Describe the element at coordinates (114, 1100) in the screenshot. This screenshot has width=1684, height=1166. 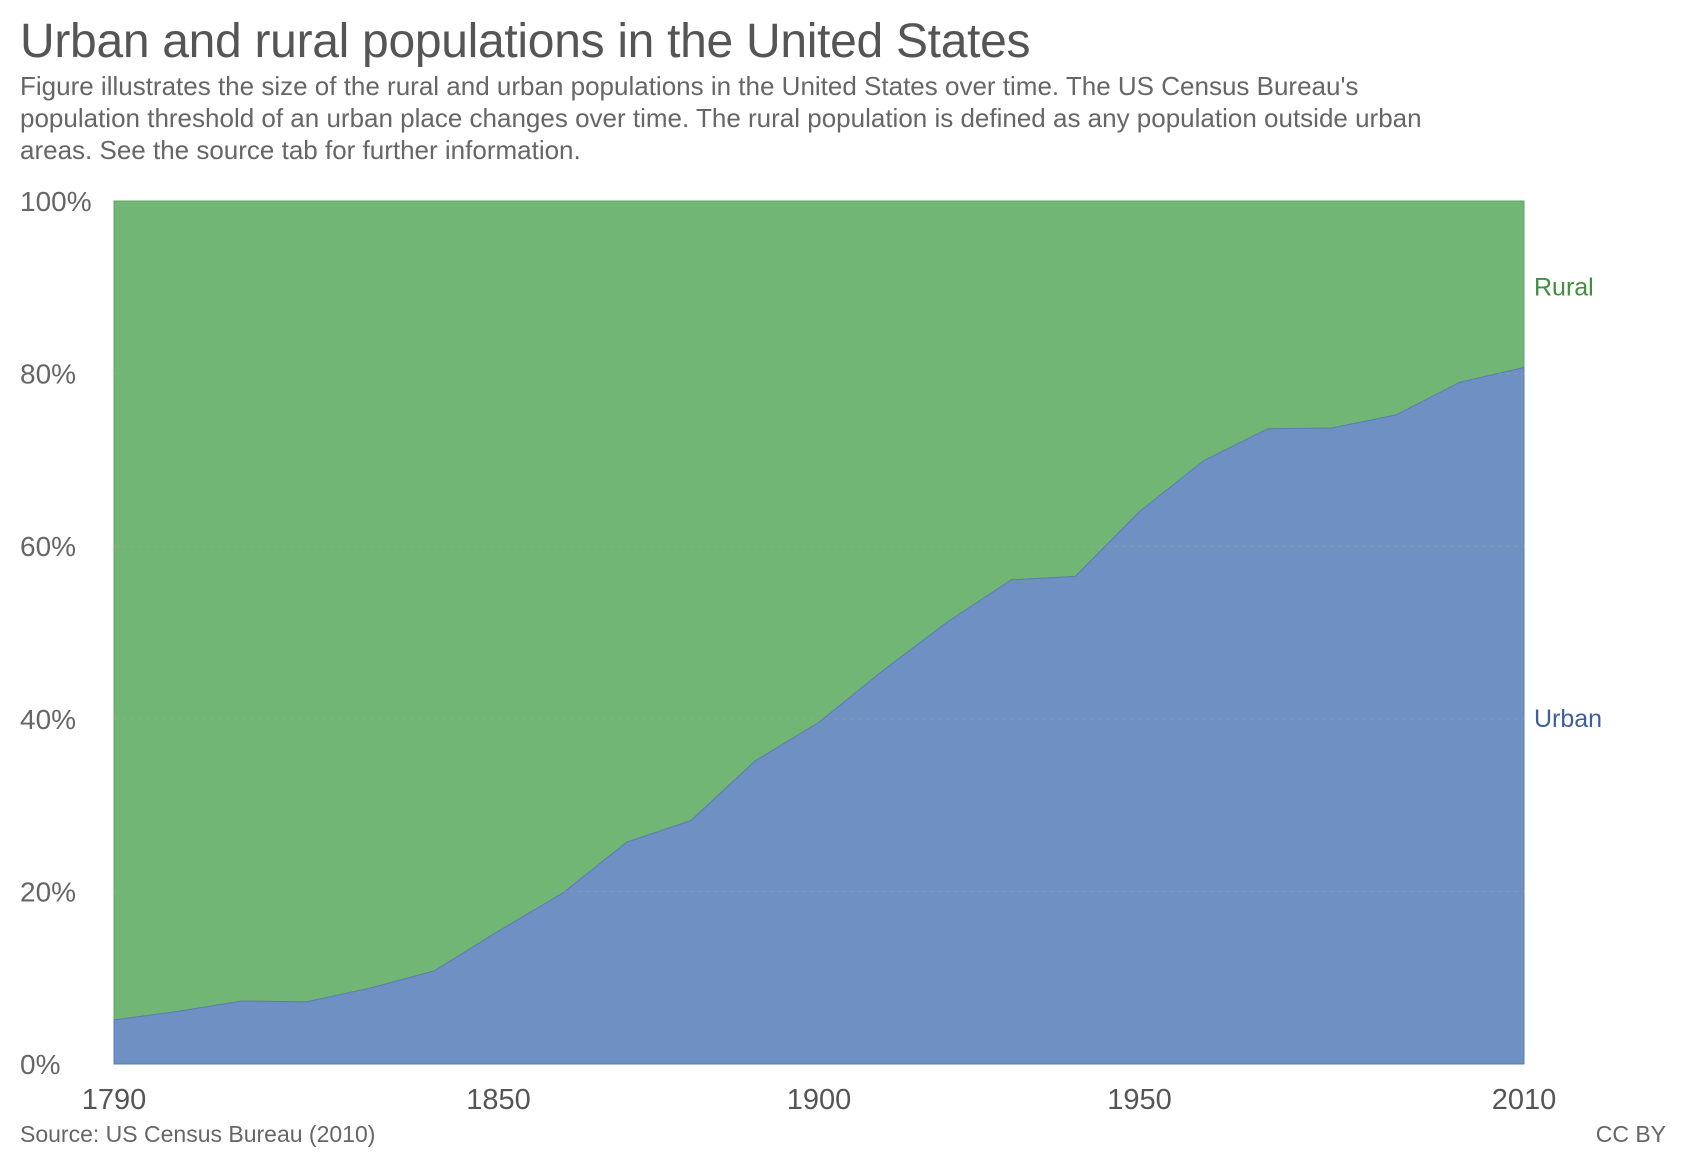
I see `x-tick-label: 1790` at that location.